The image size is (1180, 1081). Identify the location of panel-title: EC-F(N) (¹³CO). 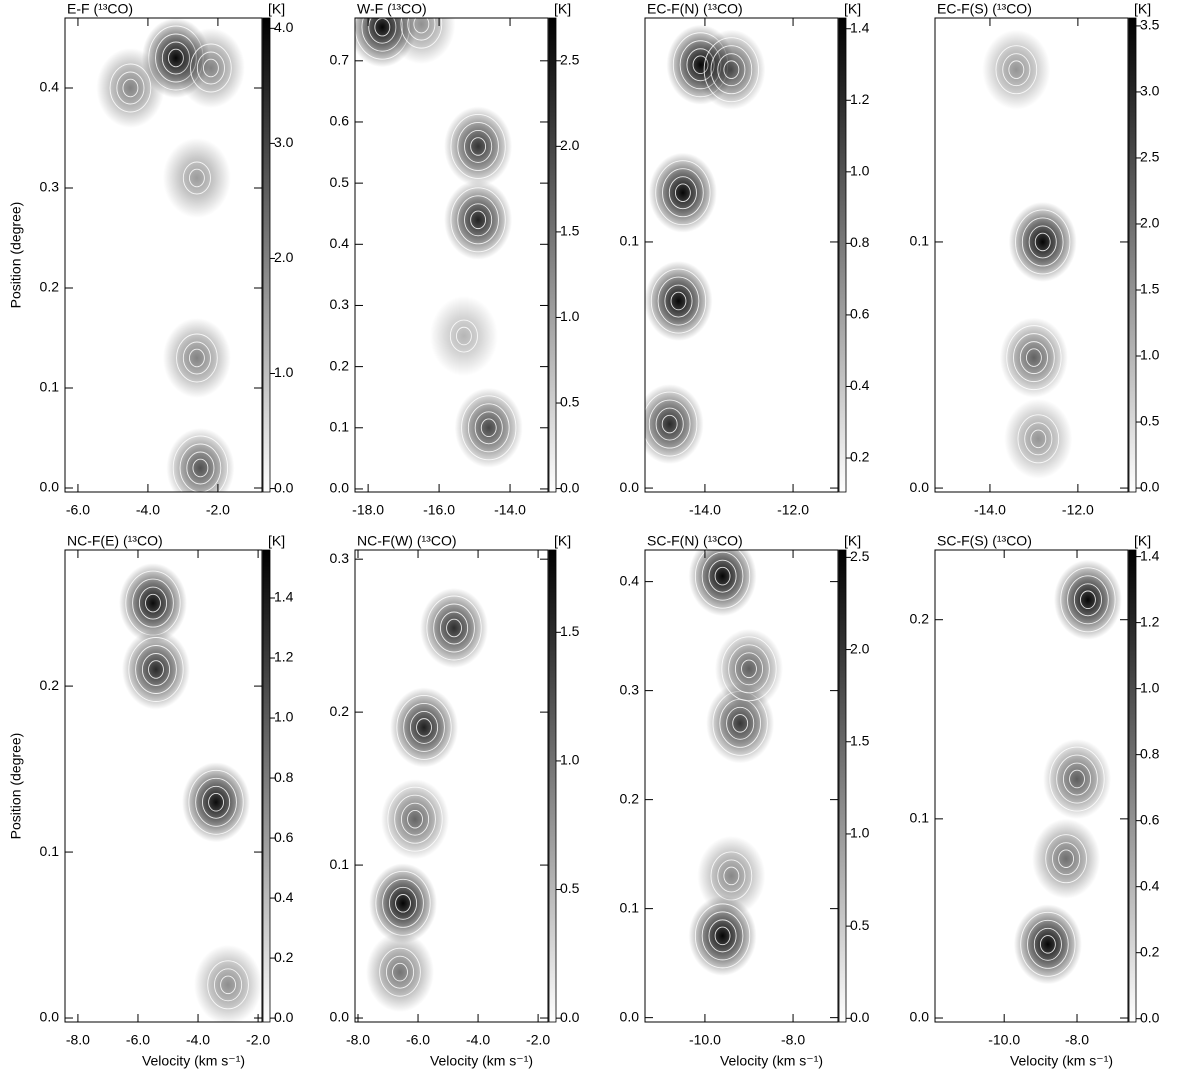
(695, 9).